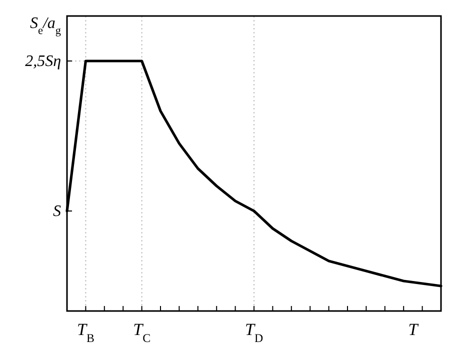  I want to click on ref-line-label: S, so click(57, 211).